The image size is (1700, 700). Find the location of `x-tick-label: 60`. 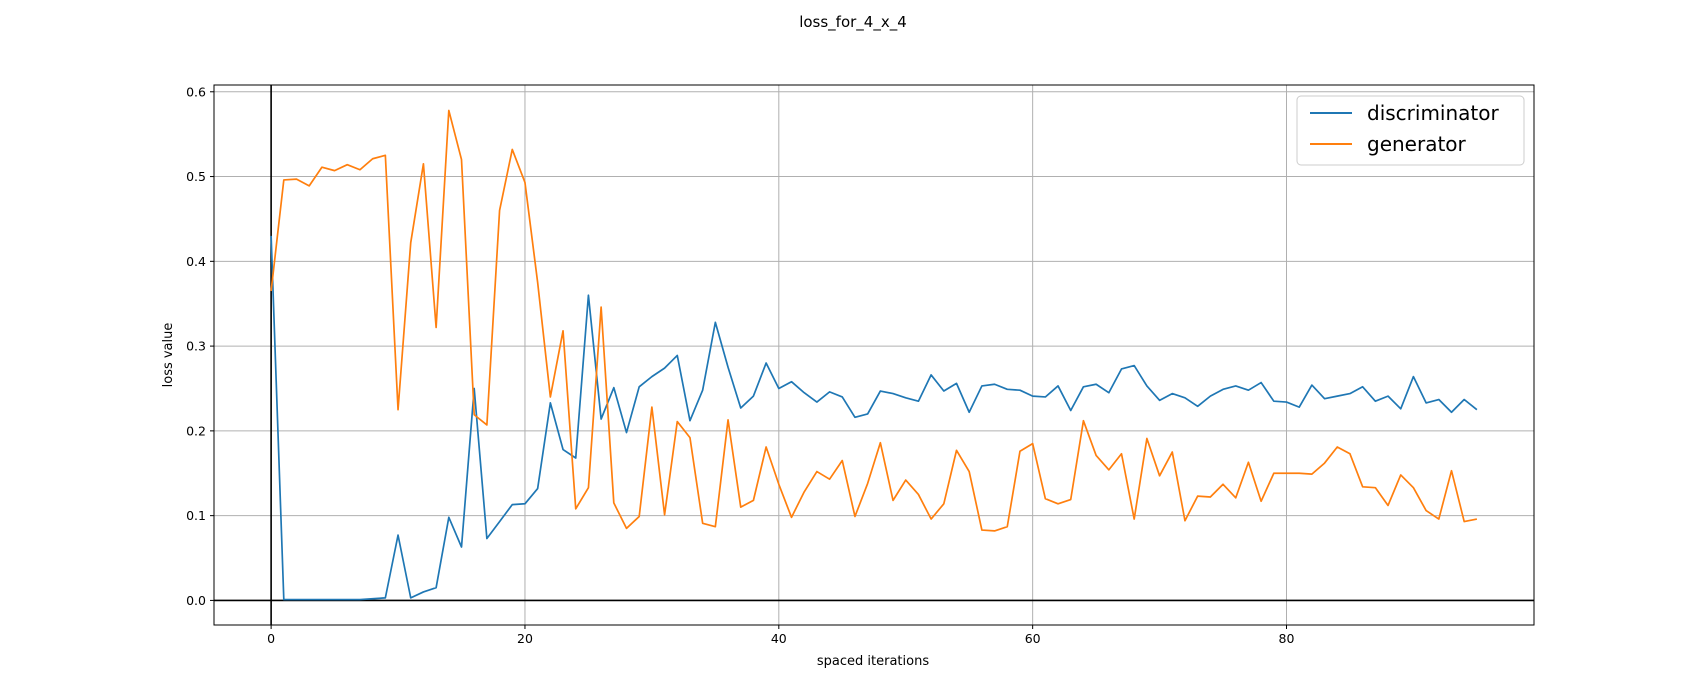

x-tick-label: 60 is located at coordinates (1033, 638).